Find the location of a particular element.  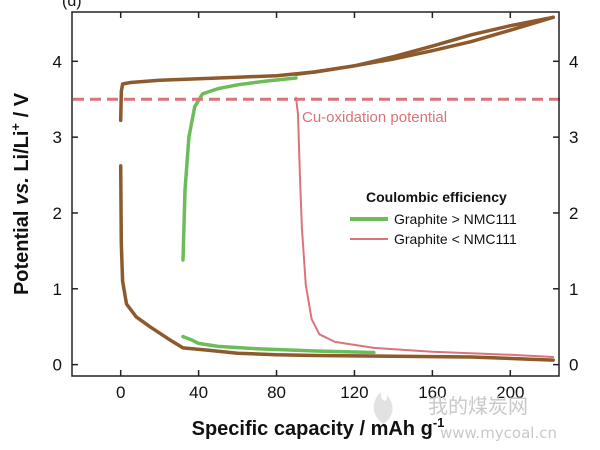

annotation-layer: Cu-oxidation potential is located at coordinates (319, 111).